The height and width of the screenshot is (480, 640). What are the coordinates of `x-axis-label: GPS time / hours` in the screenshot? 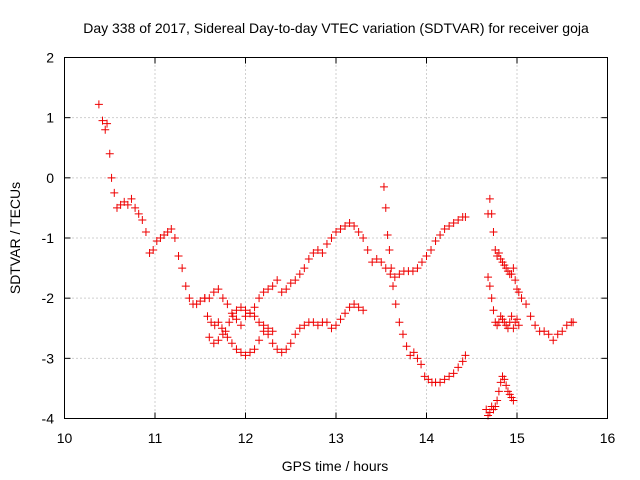 It's located at (335, 466).